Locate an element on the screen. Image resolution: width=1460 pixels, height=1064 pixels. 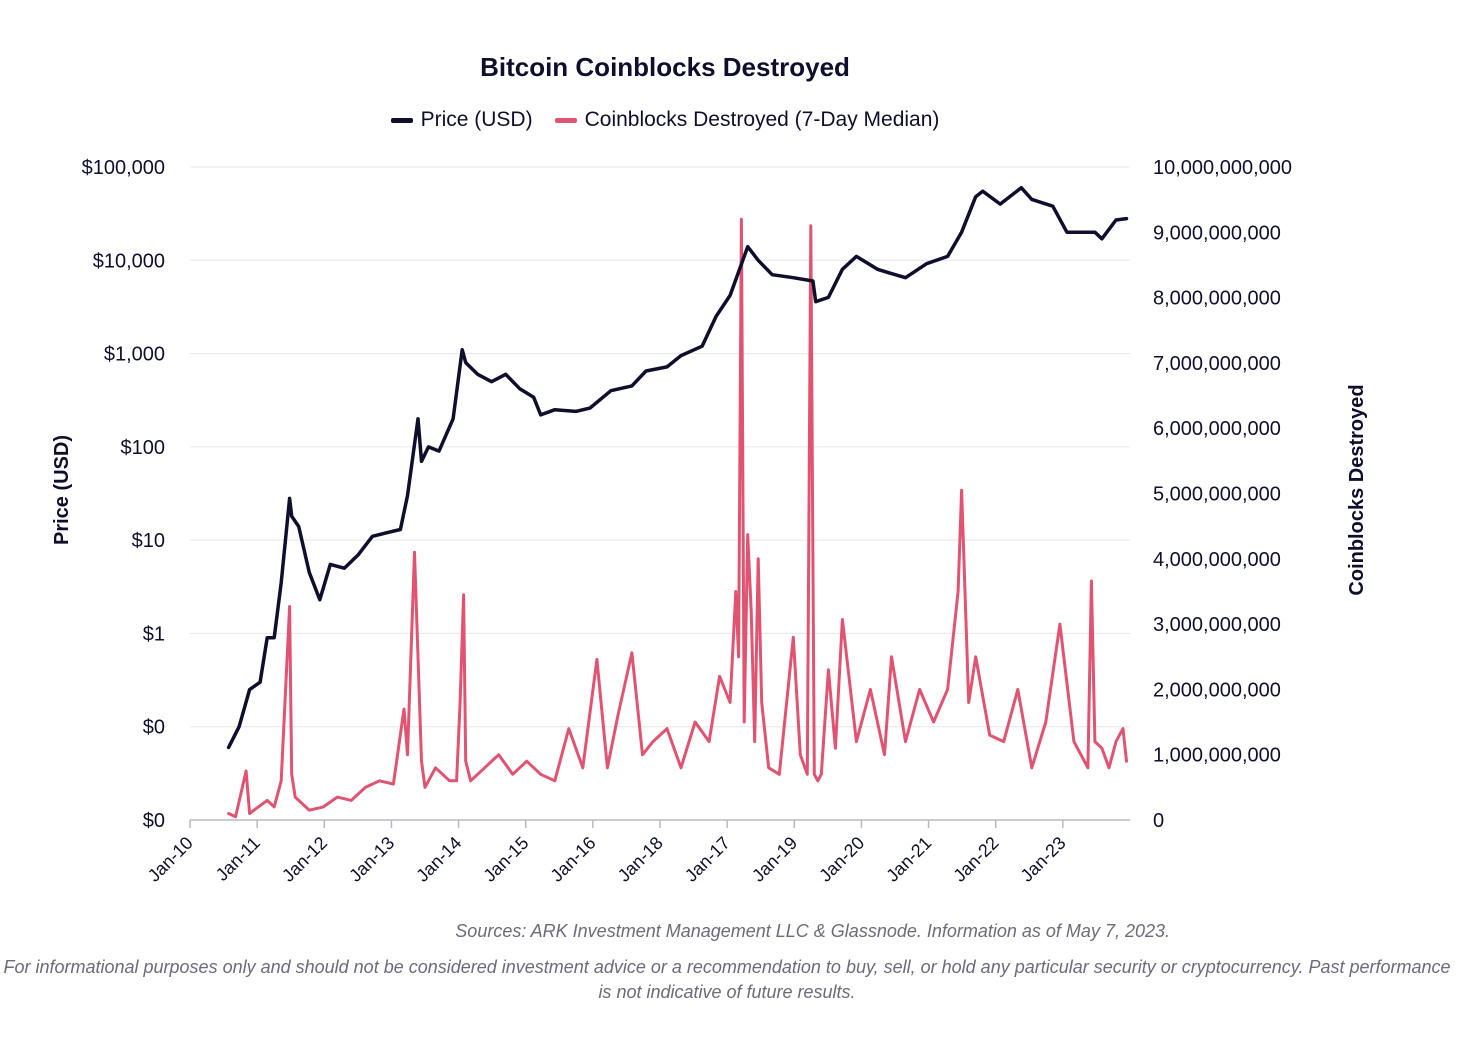
y-right-axis-title: Coinblocks Destroyed is located at coordinates (1357, 489).